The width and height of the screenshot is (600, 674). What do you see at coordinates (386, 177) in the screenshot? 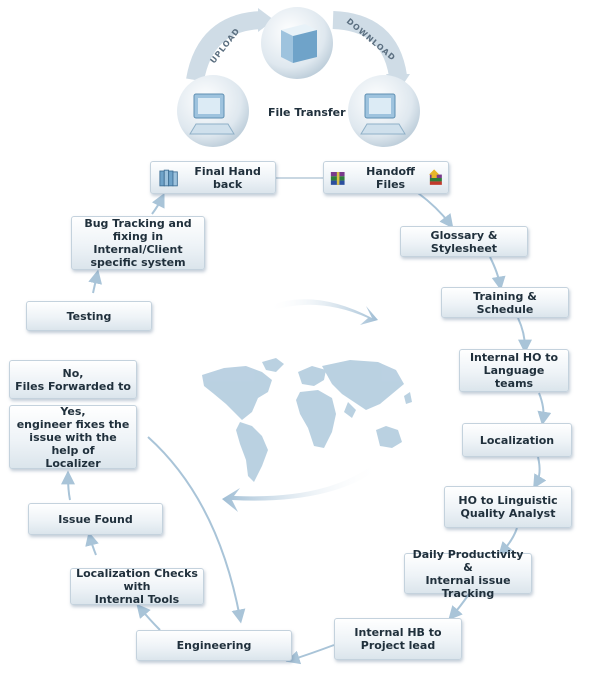
I see `handoff-files-box: Handoff Files` at bounding box center [386, 177].